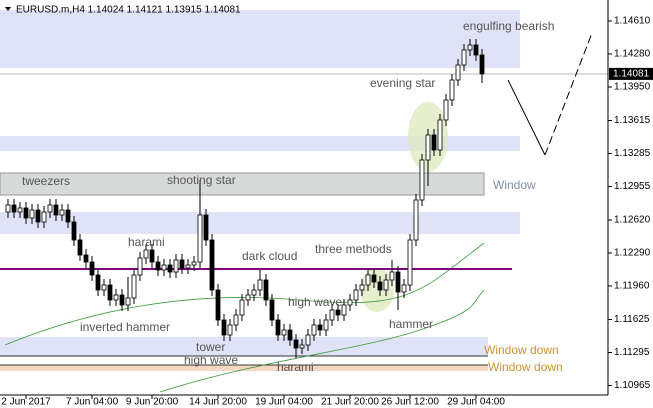 The image size is (653, 408). What do you see at coordinates (46, 181) in the screenshot?
I see `annotation: tweezers` at bounding box center [46, 181].